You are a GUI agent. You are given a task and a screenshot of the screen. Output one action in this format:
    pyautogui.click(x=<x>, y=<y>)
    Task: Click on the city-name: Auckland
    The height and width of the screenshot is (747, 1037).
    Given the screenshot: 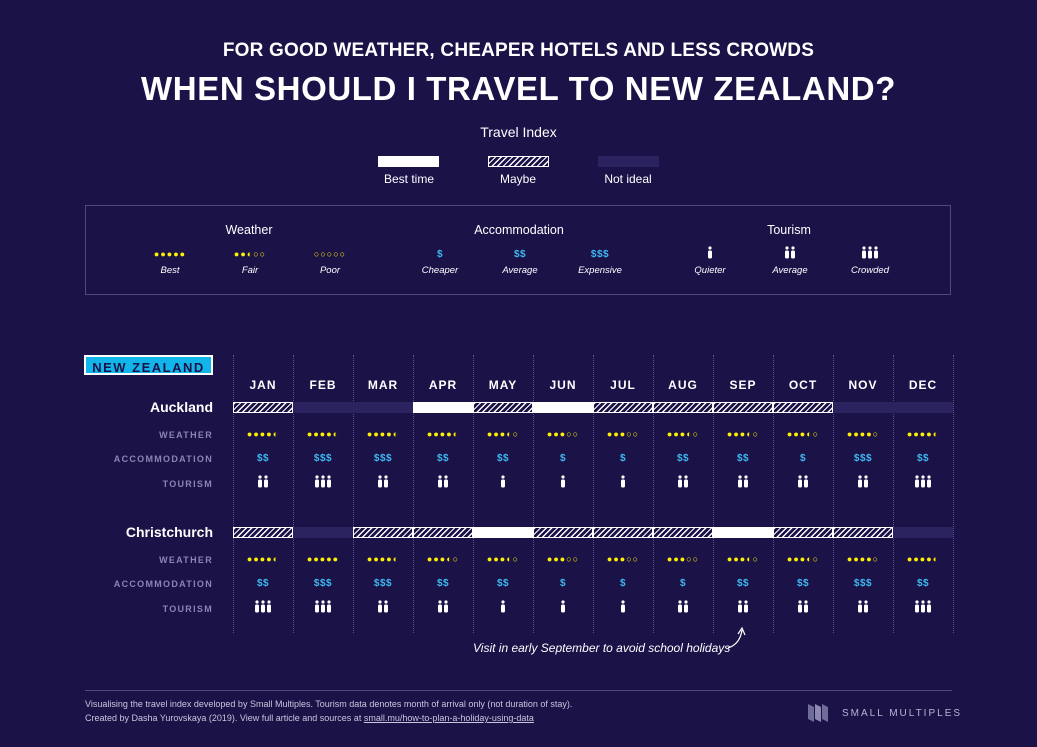 What is the action you would take?
    pyautogui.click(x=181, y=407)
    